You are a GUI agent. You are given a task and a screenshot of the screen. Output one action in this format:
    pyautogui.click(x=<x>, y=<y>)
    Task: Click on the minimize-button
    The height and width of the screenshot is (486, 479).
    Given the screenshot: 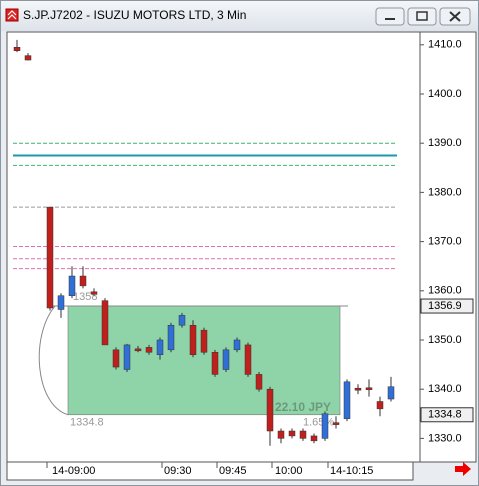 What is the action you would take?
    pyautogui.click(x=390, y=16)
    